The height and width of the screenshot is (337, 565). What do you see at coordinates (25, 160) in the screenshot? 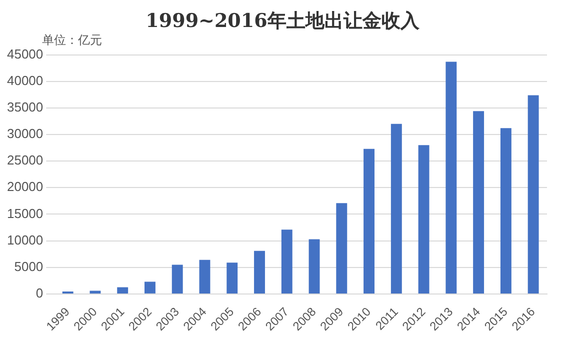
I see `y-tick-label: 25000` at bounding box center [25, 160].